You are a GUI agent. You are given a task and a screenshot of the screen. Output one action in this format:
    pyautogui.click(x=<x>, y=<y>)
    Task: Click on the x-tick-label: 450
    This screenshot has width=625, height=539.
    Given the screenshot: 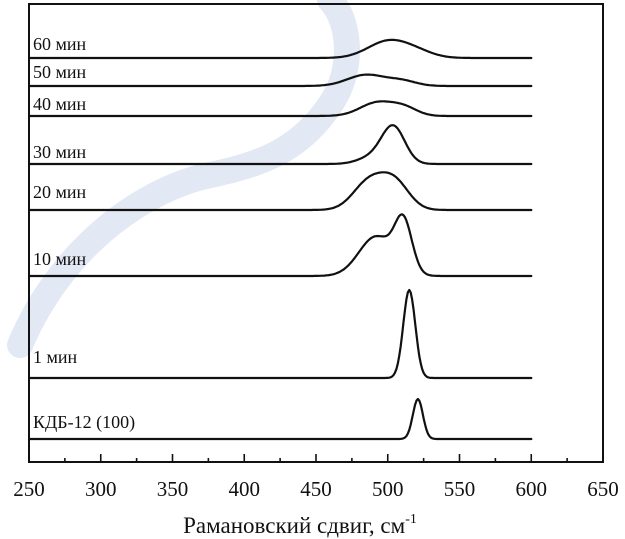 What is the action you would take?
    pyautogui.click(x=316, y=489)
    